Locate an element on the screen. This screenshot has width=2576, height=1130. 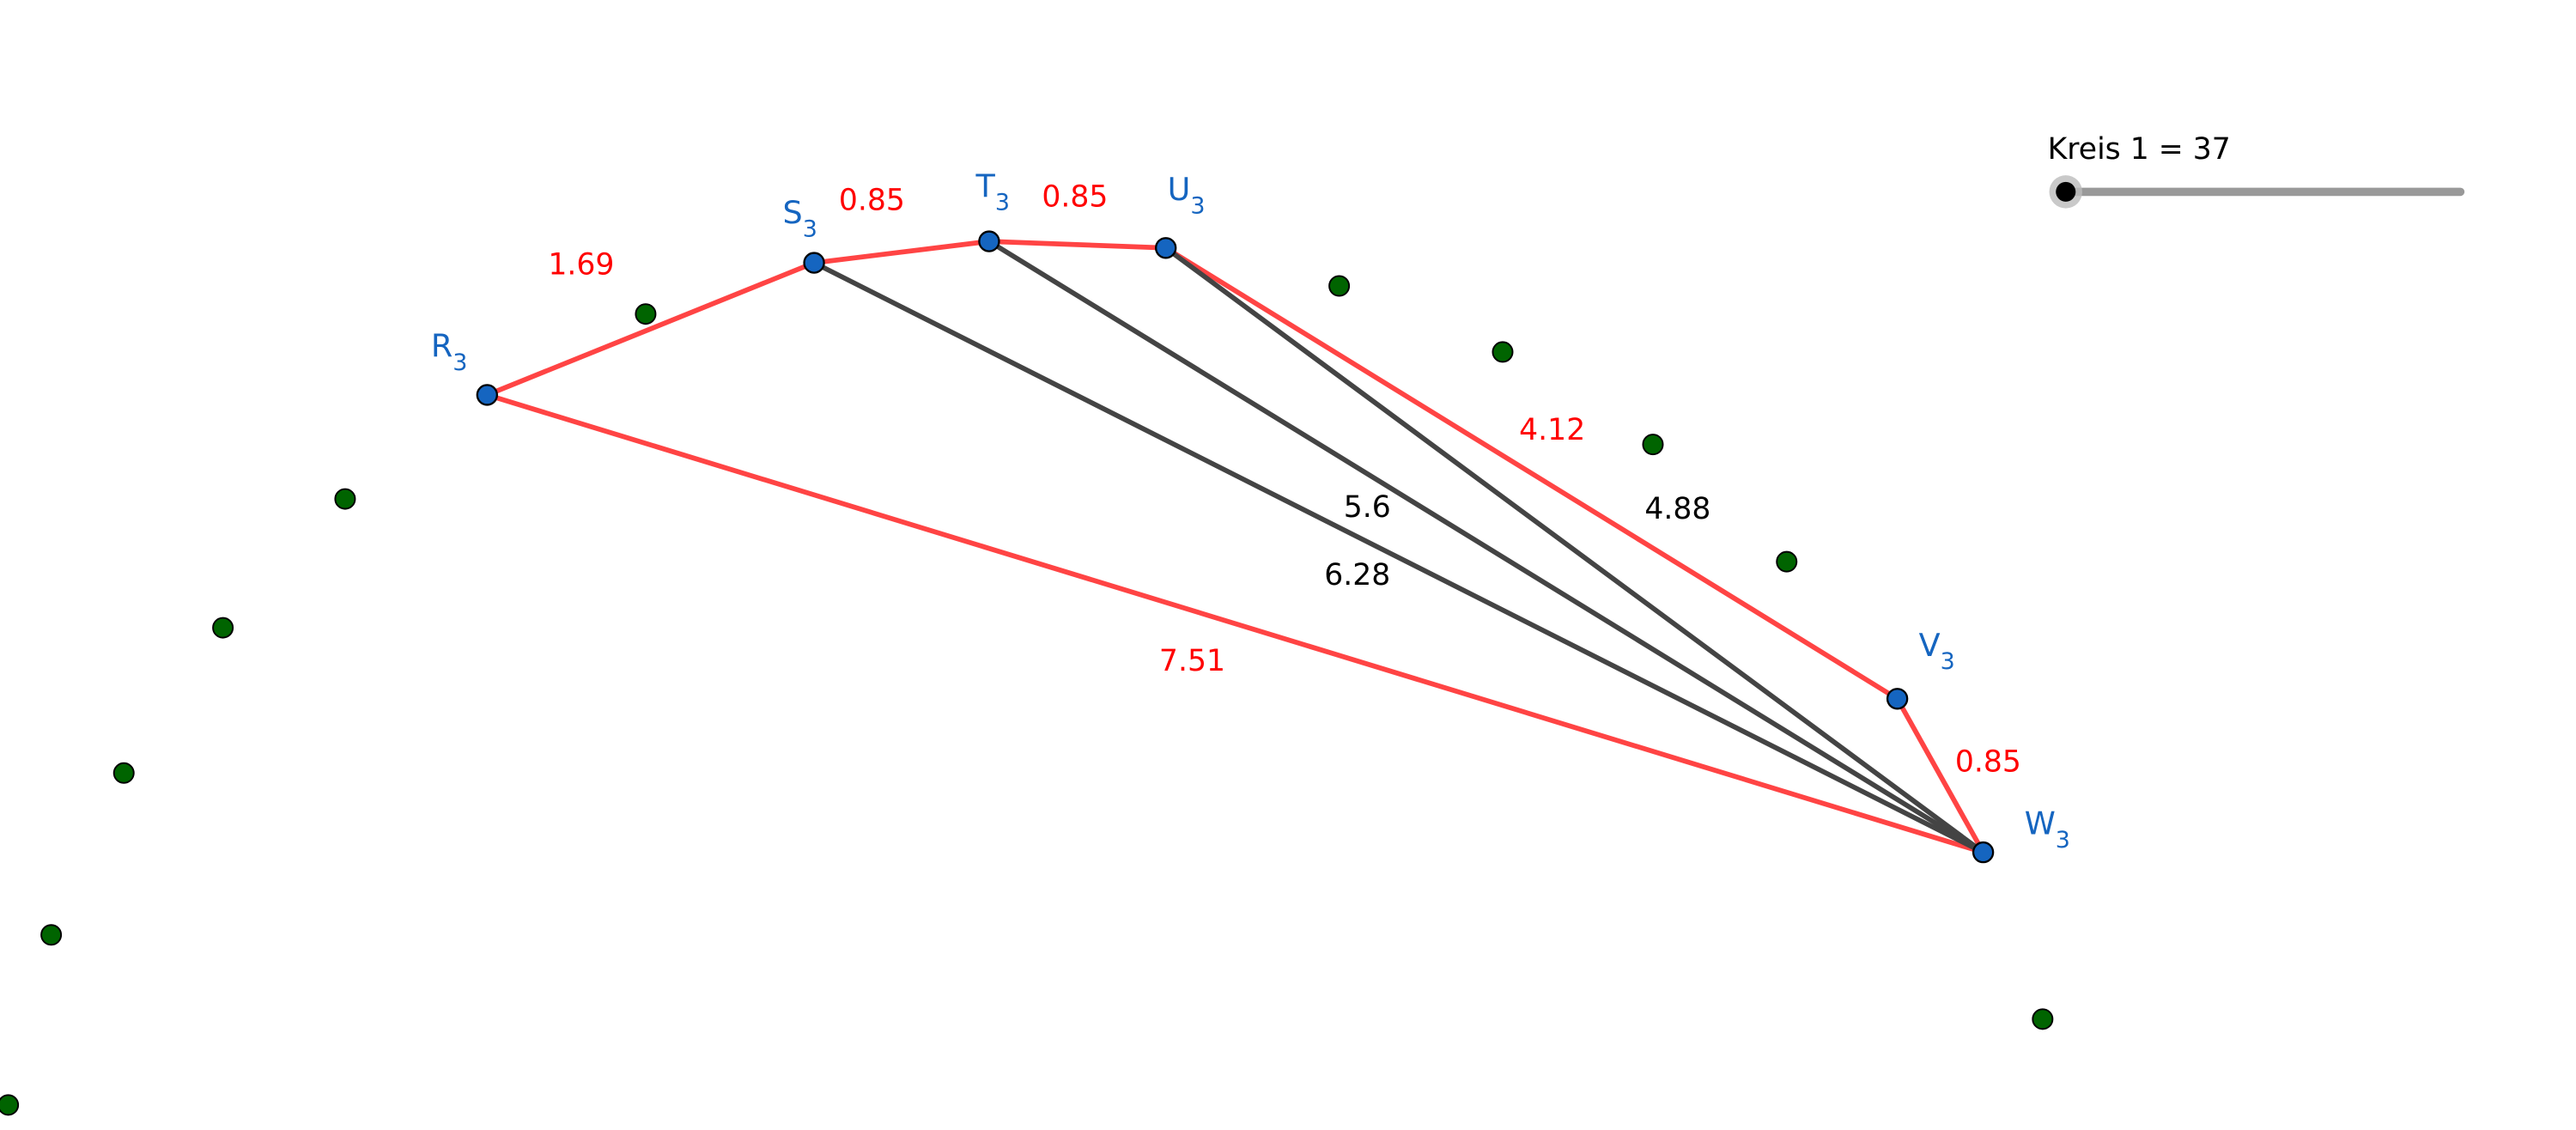
point-name: T is located at coordinates (985, 185).